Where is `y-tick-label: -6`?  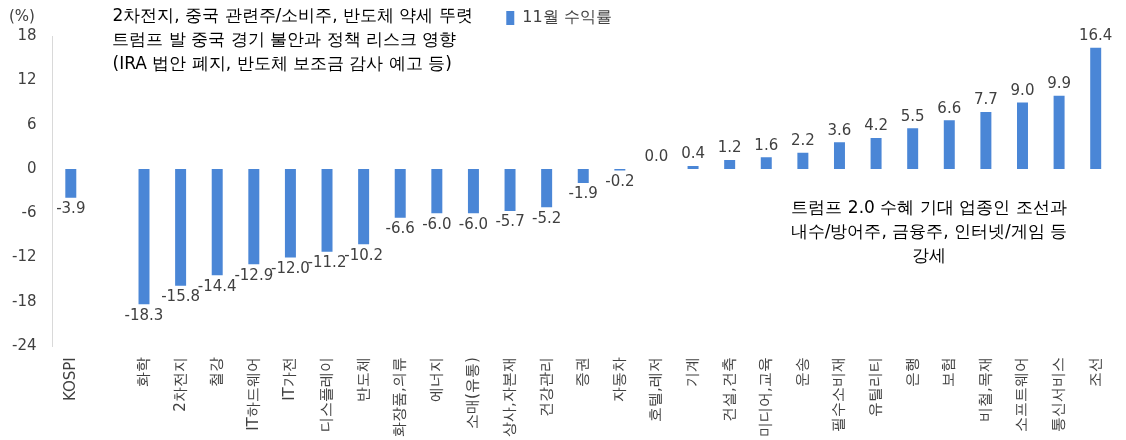 y-tick-label: -6 is located at coordinates (29, 212).